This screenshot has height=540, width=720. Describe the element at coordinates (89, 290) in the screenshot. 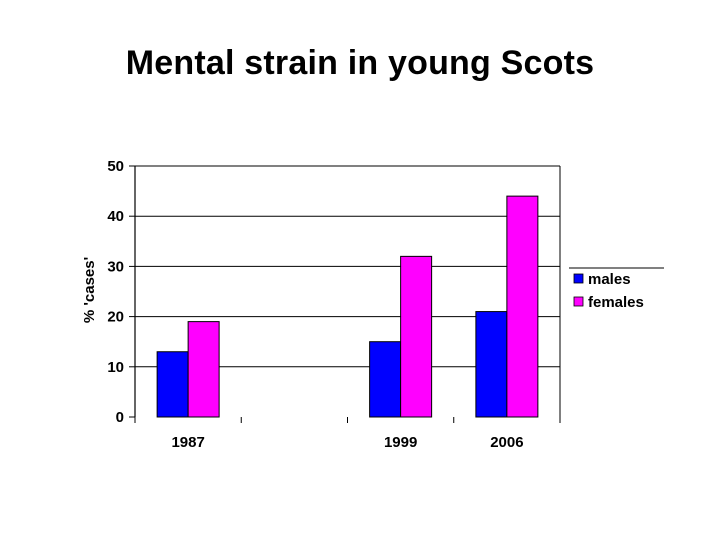

I see `y-axis-label: % 'cases'` at that location.